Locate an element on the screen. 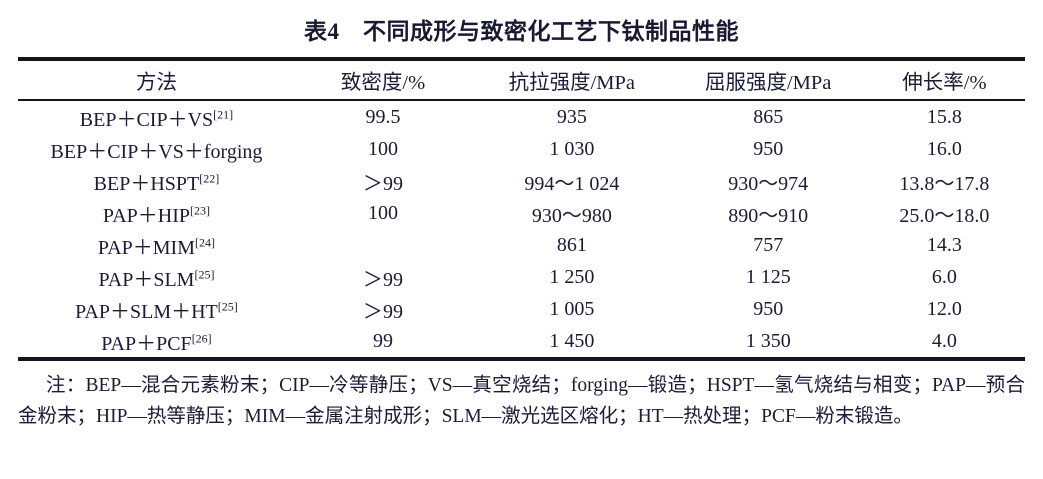 This screenshot has height=479, width=1043. reference-superscript: [23] is located at coordinates (200, 209).